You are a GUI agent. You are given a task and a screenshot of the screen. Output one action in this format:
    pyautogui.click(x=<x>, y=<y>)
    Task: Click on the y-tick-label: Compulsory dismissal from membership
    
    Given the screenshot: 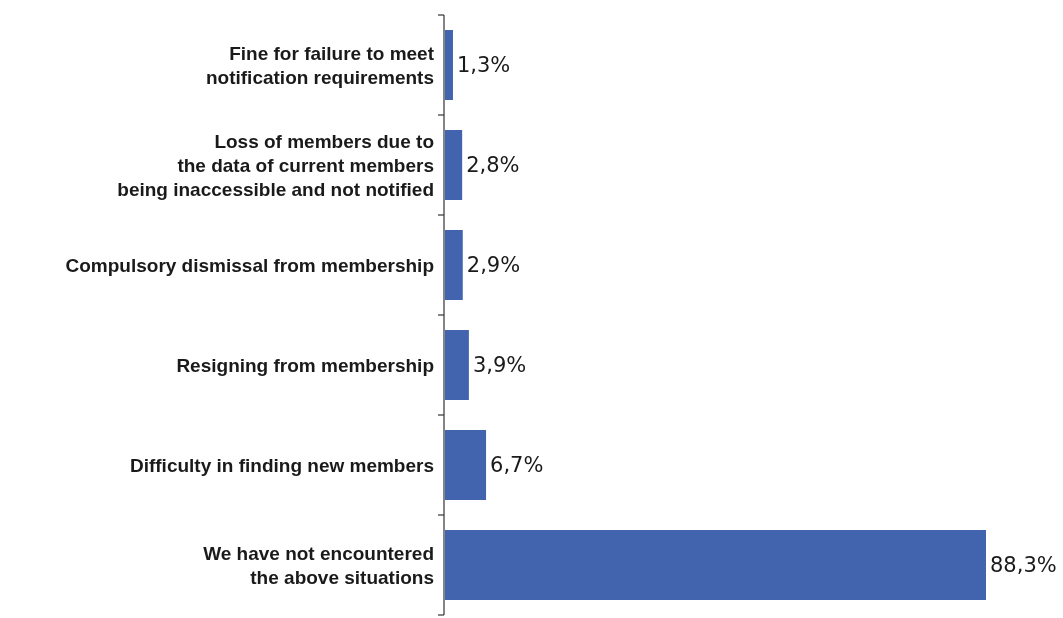 What is the action you would take?
    pyautogui.click(x=249, y=265)
    